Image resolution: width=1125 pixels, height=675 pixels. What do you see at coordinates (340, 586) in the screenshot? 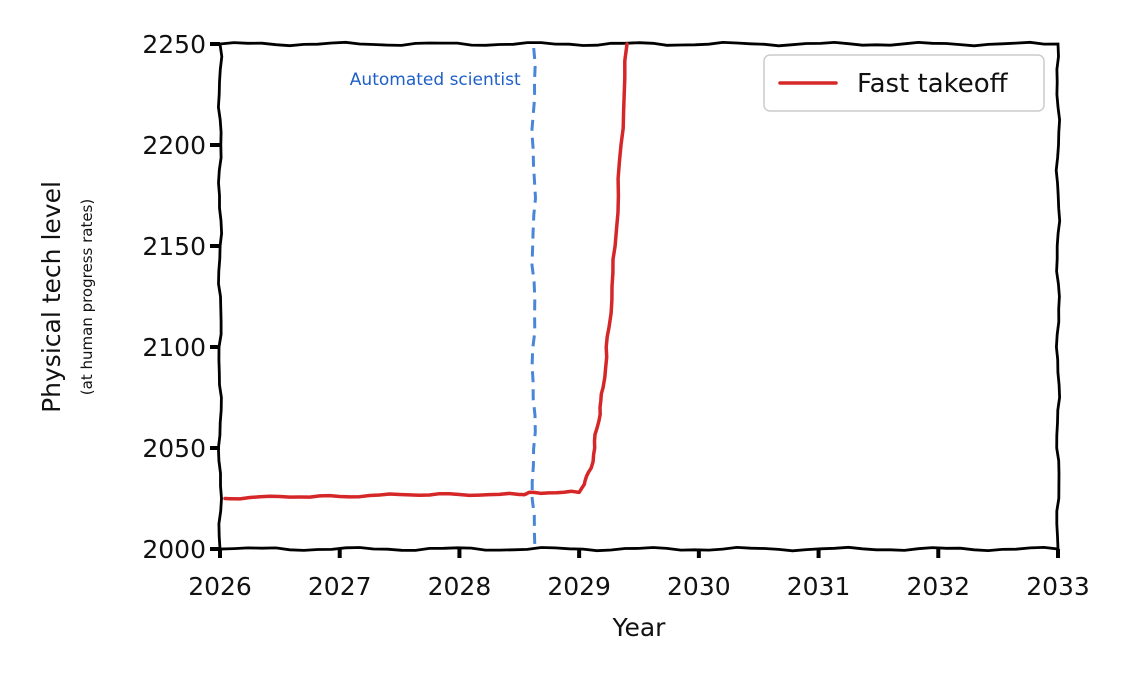
I see `x-tick-label-2027: 2027` at bounding box center [340, 586].